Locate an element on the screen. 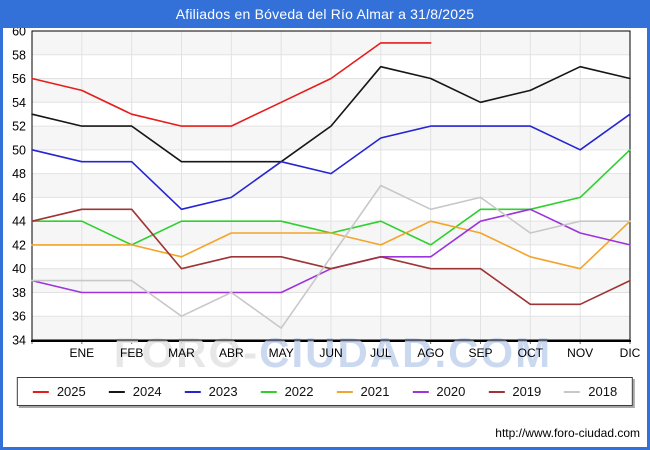 Image resolution: width=650 pixels, height=450 pixels. x-tick-label: FEB is located at coordinates (131, 353).